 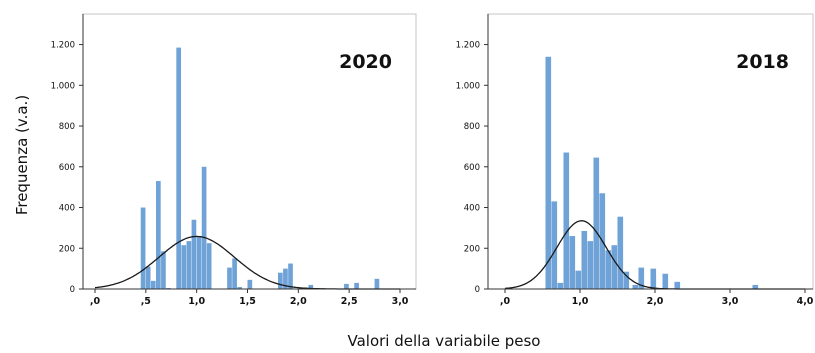 I want to click on y-axis-title: Frequenza (v.a.), so click(x=22, y=155).